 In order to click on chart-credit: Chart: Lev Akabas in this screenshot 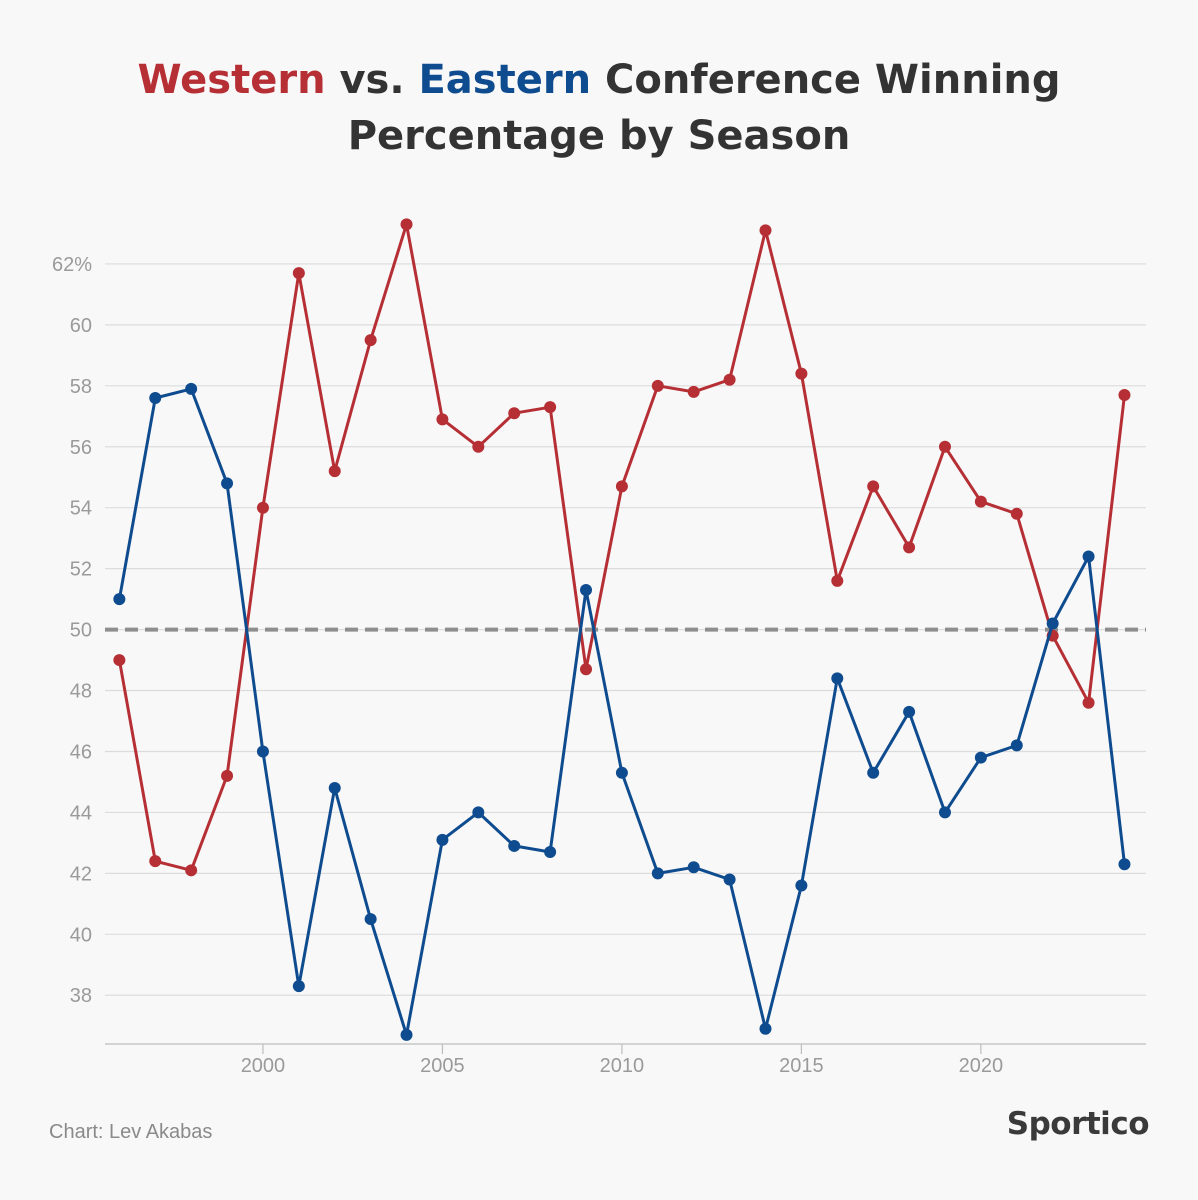, I will do `click(131, 1132)`.